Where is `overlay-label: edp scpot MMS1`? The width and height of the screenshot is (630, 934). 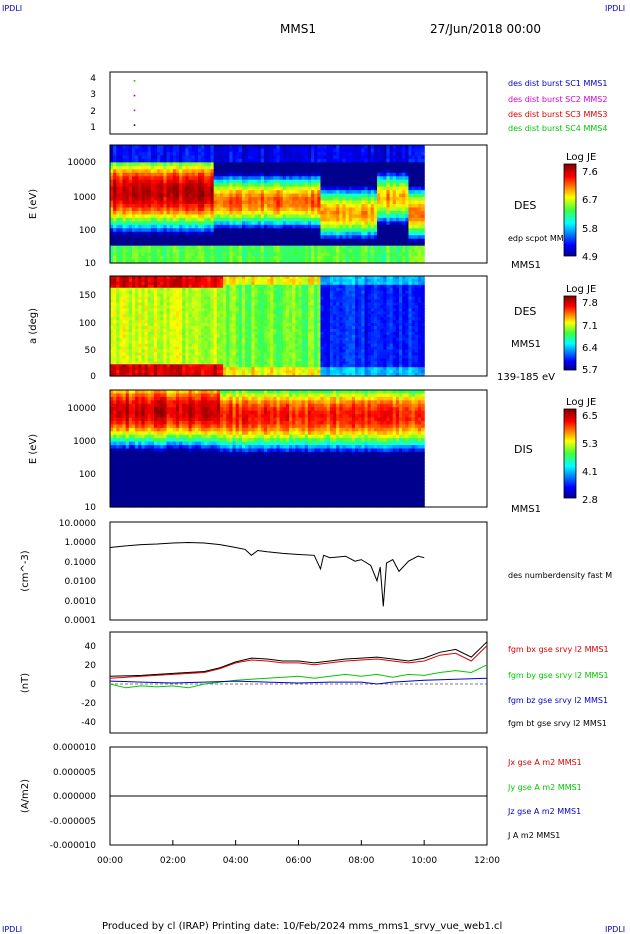
overlay-label: edp scpot MMS1 is located at coordinates (541, 238).